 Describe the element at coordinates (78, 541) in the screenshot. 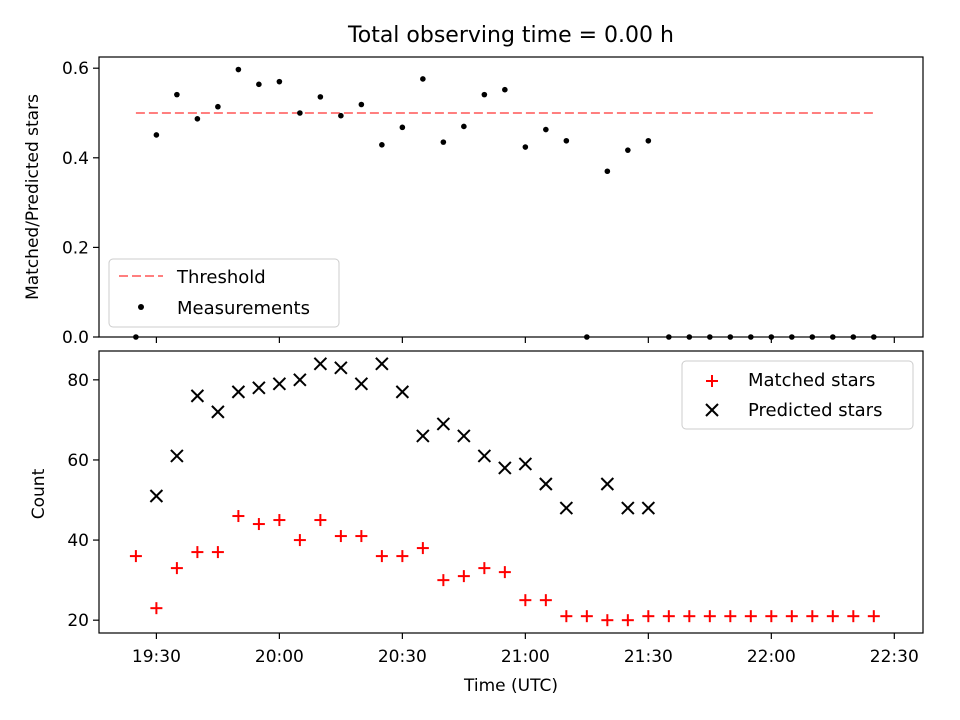

I see `bottom-y-tick-label: 40` at that location.